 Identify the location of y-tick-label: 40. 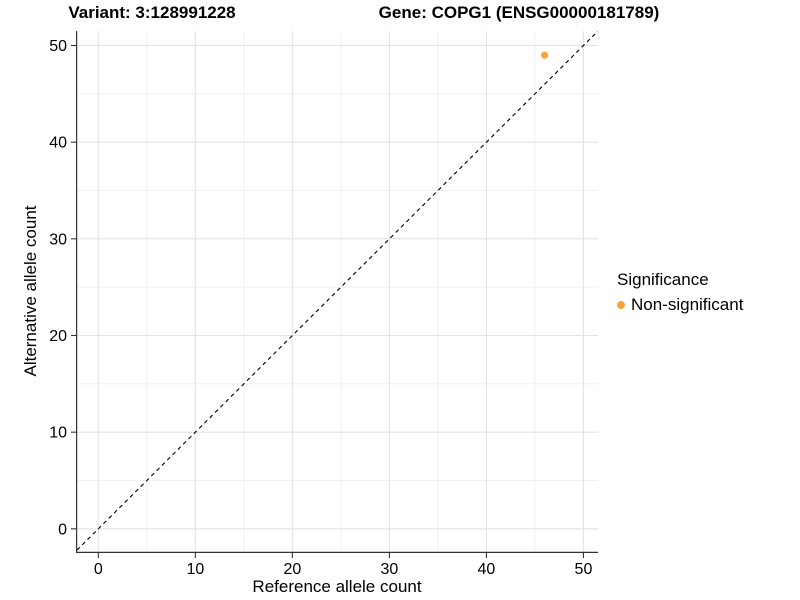
(58, 143).